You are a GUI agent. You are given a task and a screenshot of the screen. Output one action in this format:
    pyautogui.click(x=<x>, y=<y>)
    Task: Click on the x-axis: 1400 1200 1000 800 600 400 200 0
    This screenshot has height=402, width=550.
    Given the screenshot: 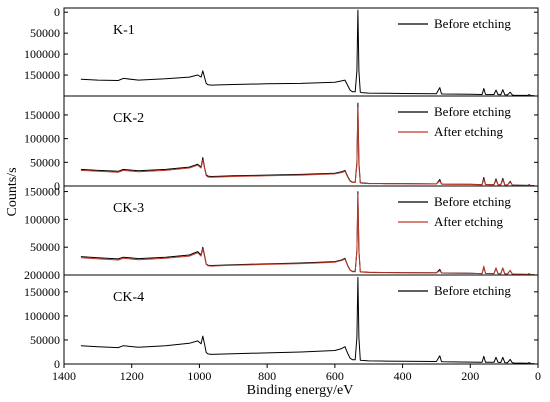 What is the action you would take?
    pyautogui.click(x=296, y=373)
    